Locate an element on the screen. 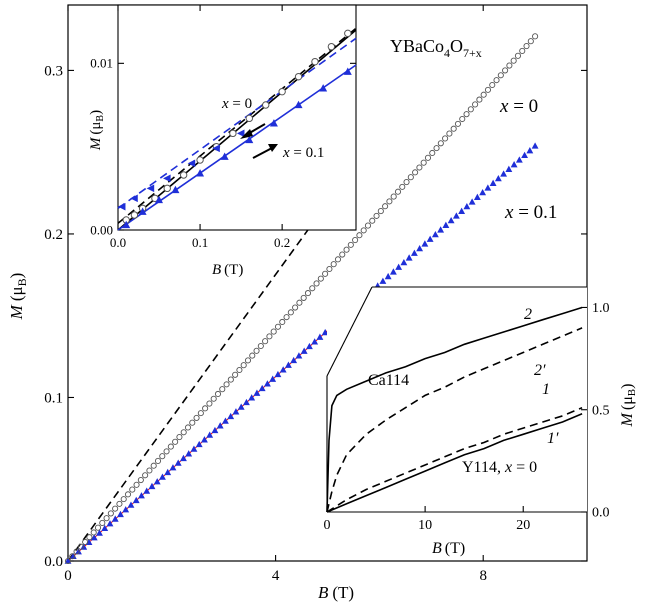 This screenshot has width=656, height=607. main-x-label-unit: (T) is located at coordinates (343, 592).